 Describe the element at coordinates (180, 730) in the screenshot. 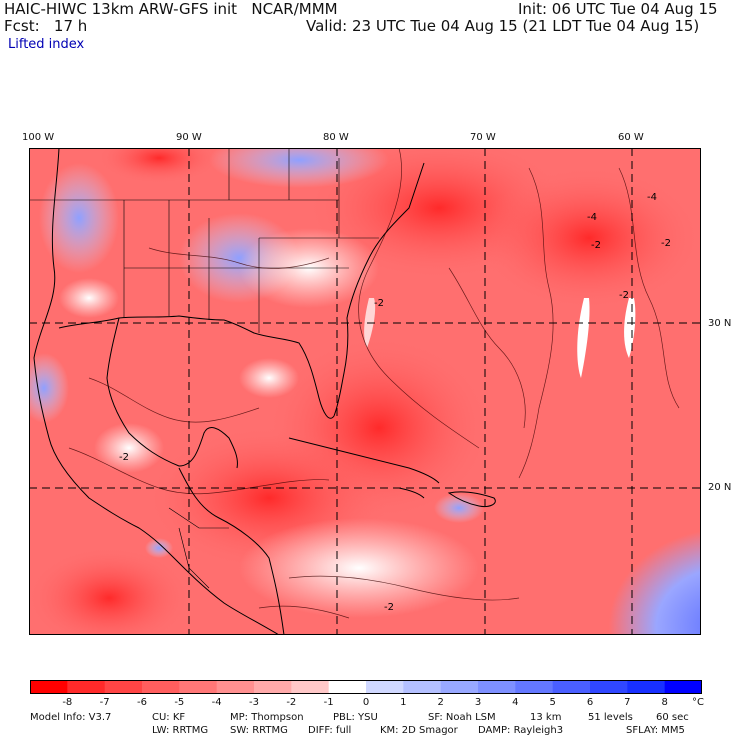

I see `model-info-lw: LW: RRTMG` at that location.